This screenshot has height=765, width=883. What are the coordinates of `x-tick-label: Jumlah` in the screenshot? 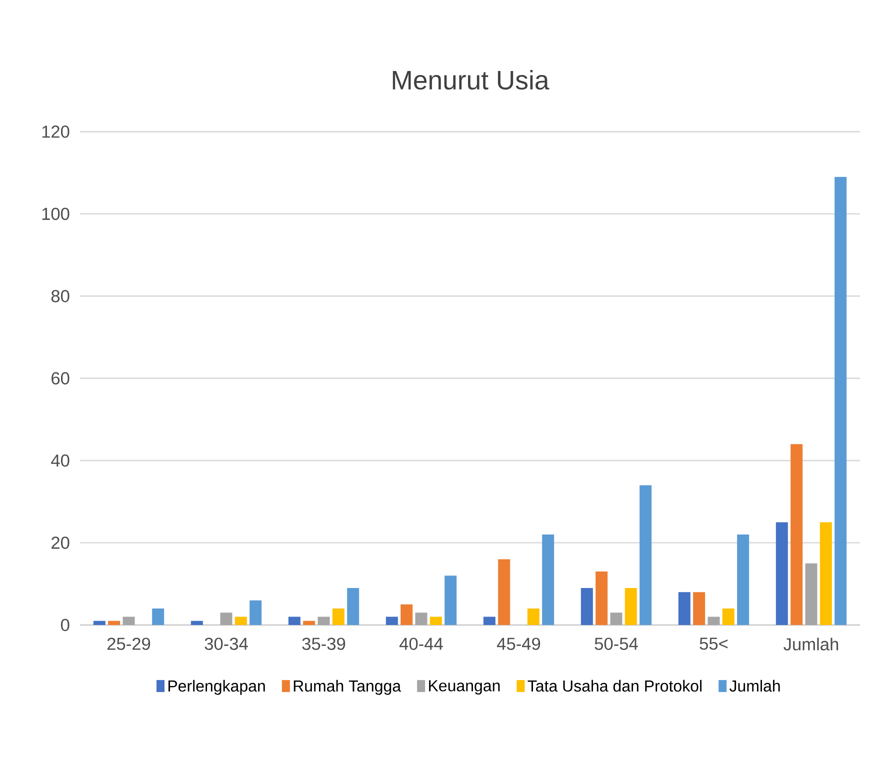 It's located at (811, 644).